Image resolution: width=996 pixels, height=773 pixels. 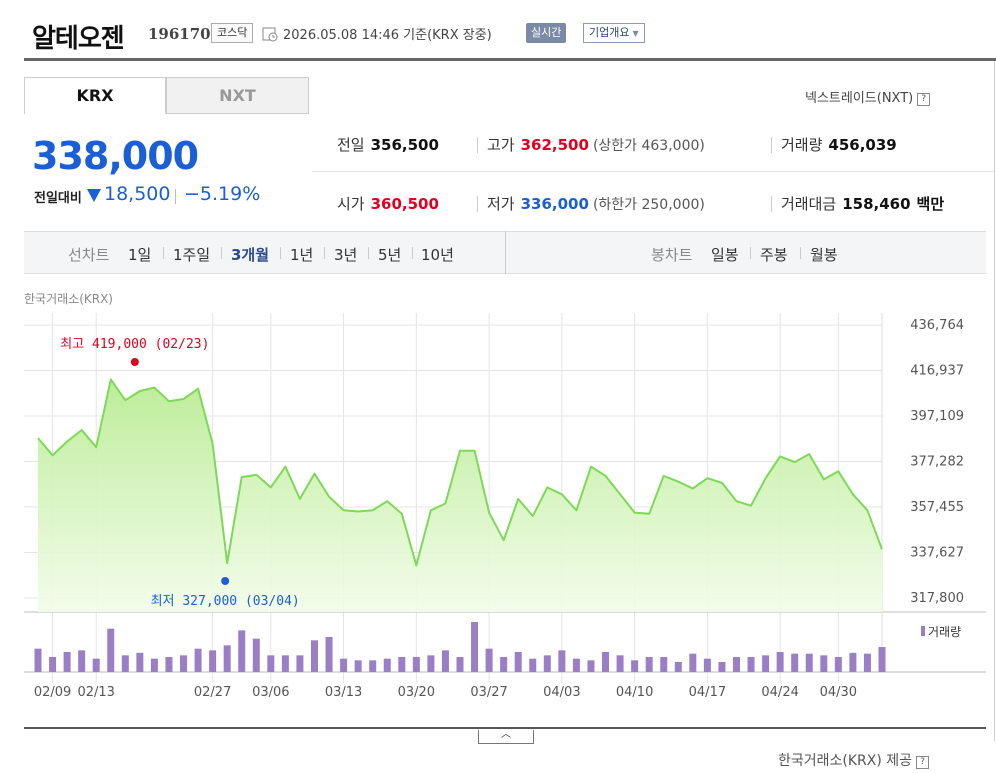 I want to click on high-marker, so click(x=134, y=362).